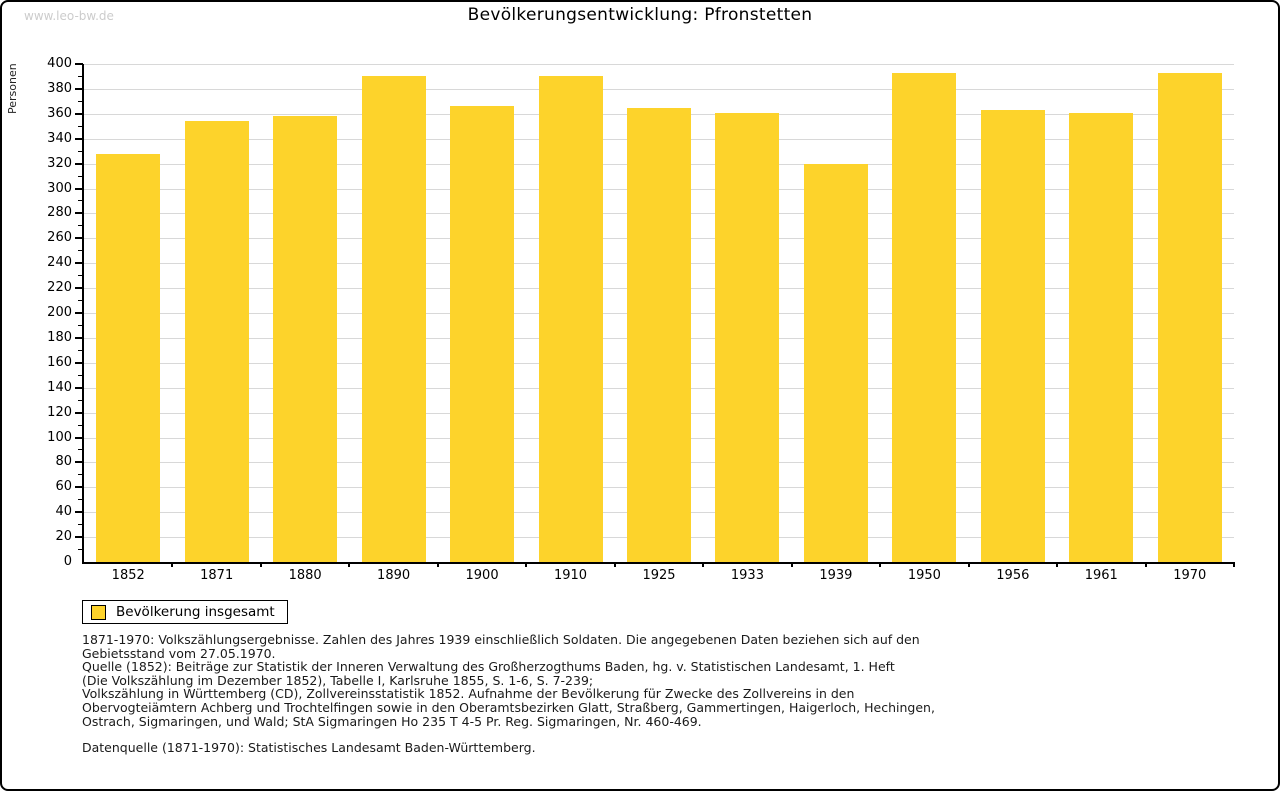  What do you see at coordinates (59, 88) in the screenshot?
I see `y-axis-label: 380` at bounding box center [59, 88].